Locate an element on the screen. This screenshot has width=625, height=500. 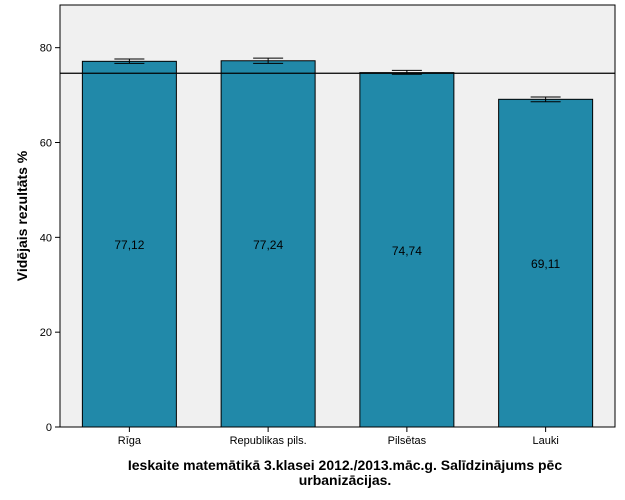
y-tick-label-0: 0 is located at coordinates (49, 428).